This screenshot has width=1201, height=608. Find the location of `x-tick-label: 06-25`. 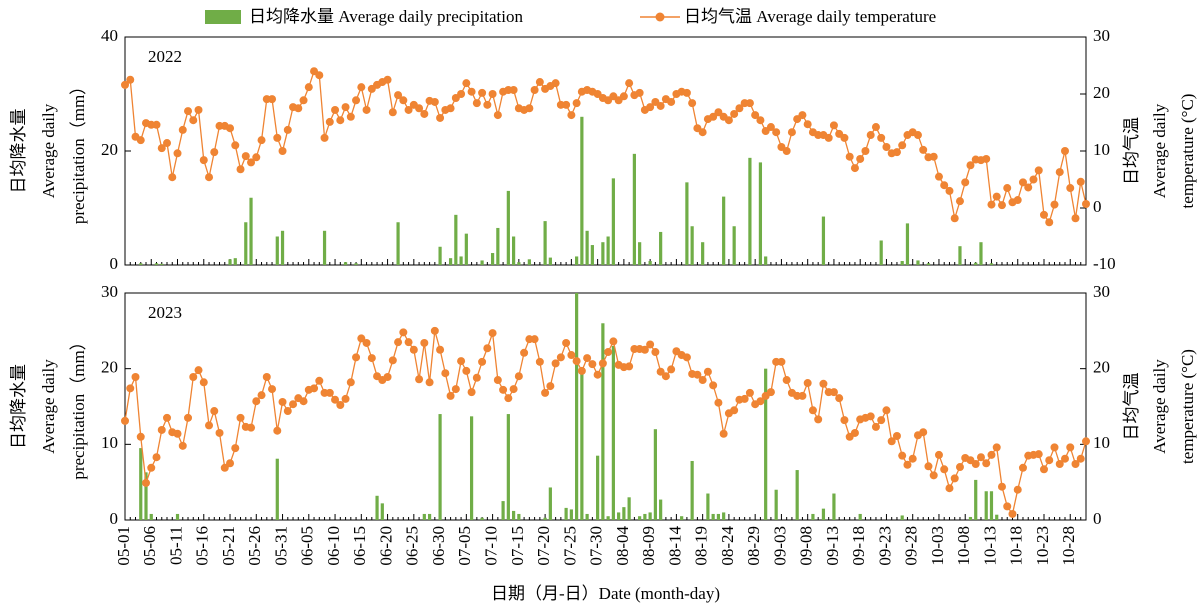

x-tick-label: 06-25 is located at coordinates (412, 546).